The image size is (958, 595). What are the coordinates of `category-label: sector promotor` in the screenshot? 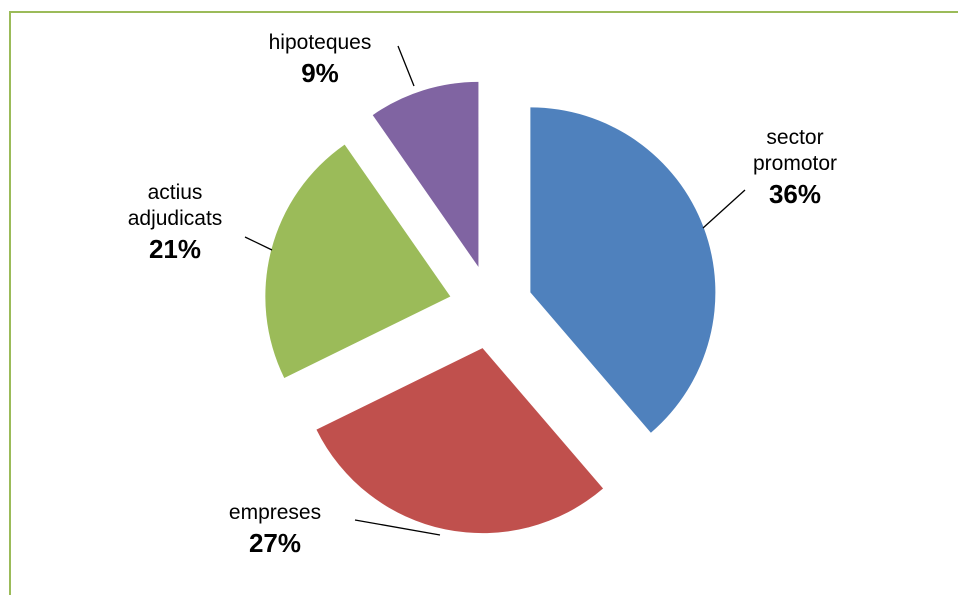 It's located at (795, 150).